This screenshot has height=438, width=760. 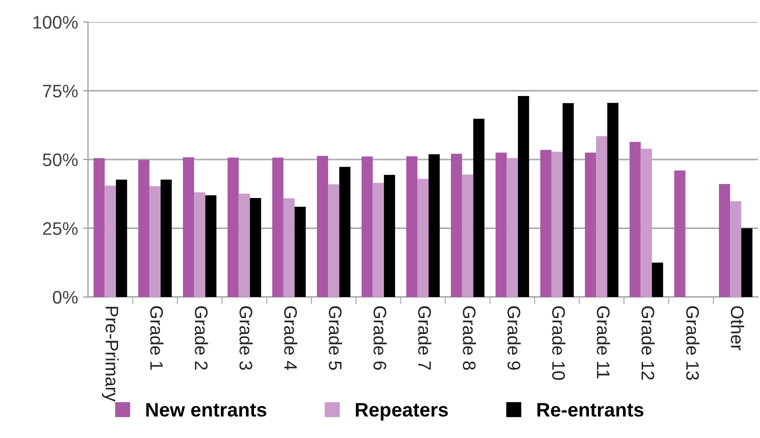 What do you see at coordinates (157, 338) in the screenshot?
I see `x-tick-label: Grade 1` at bounding box center [157, 338].